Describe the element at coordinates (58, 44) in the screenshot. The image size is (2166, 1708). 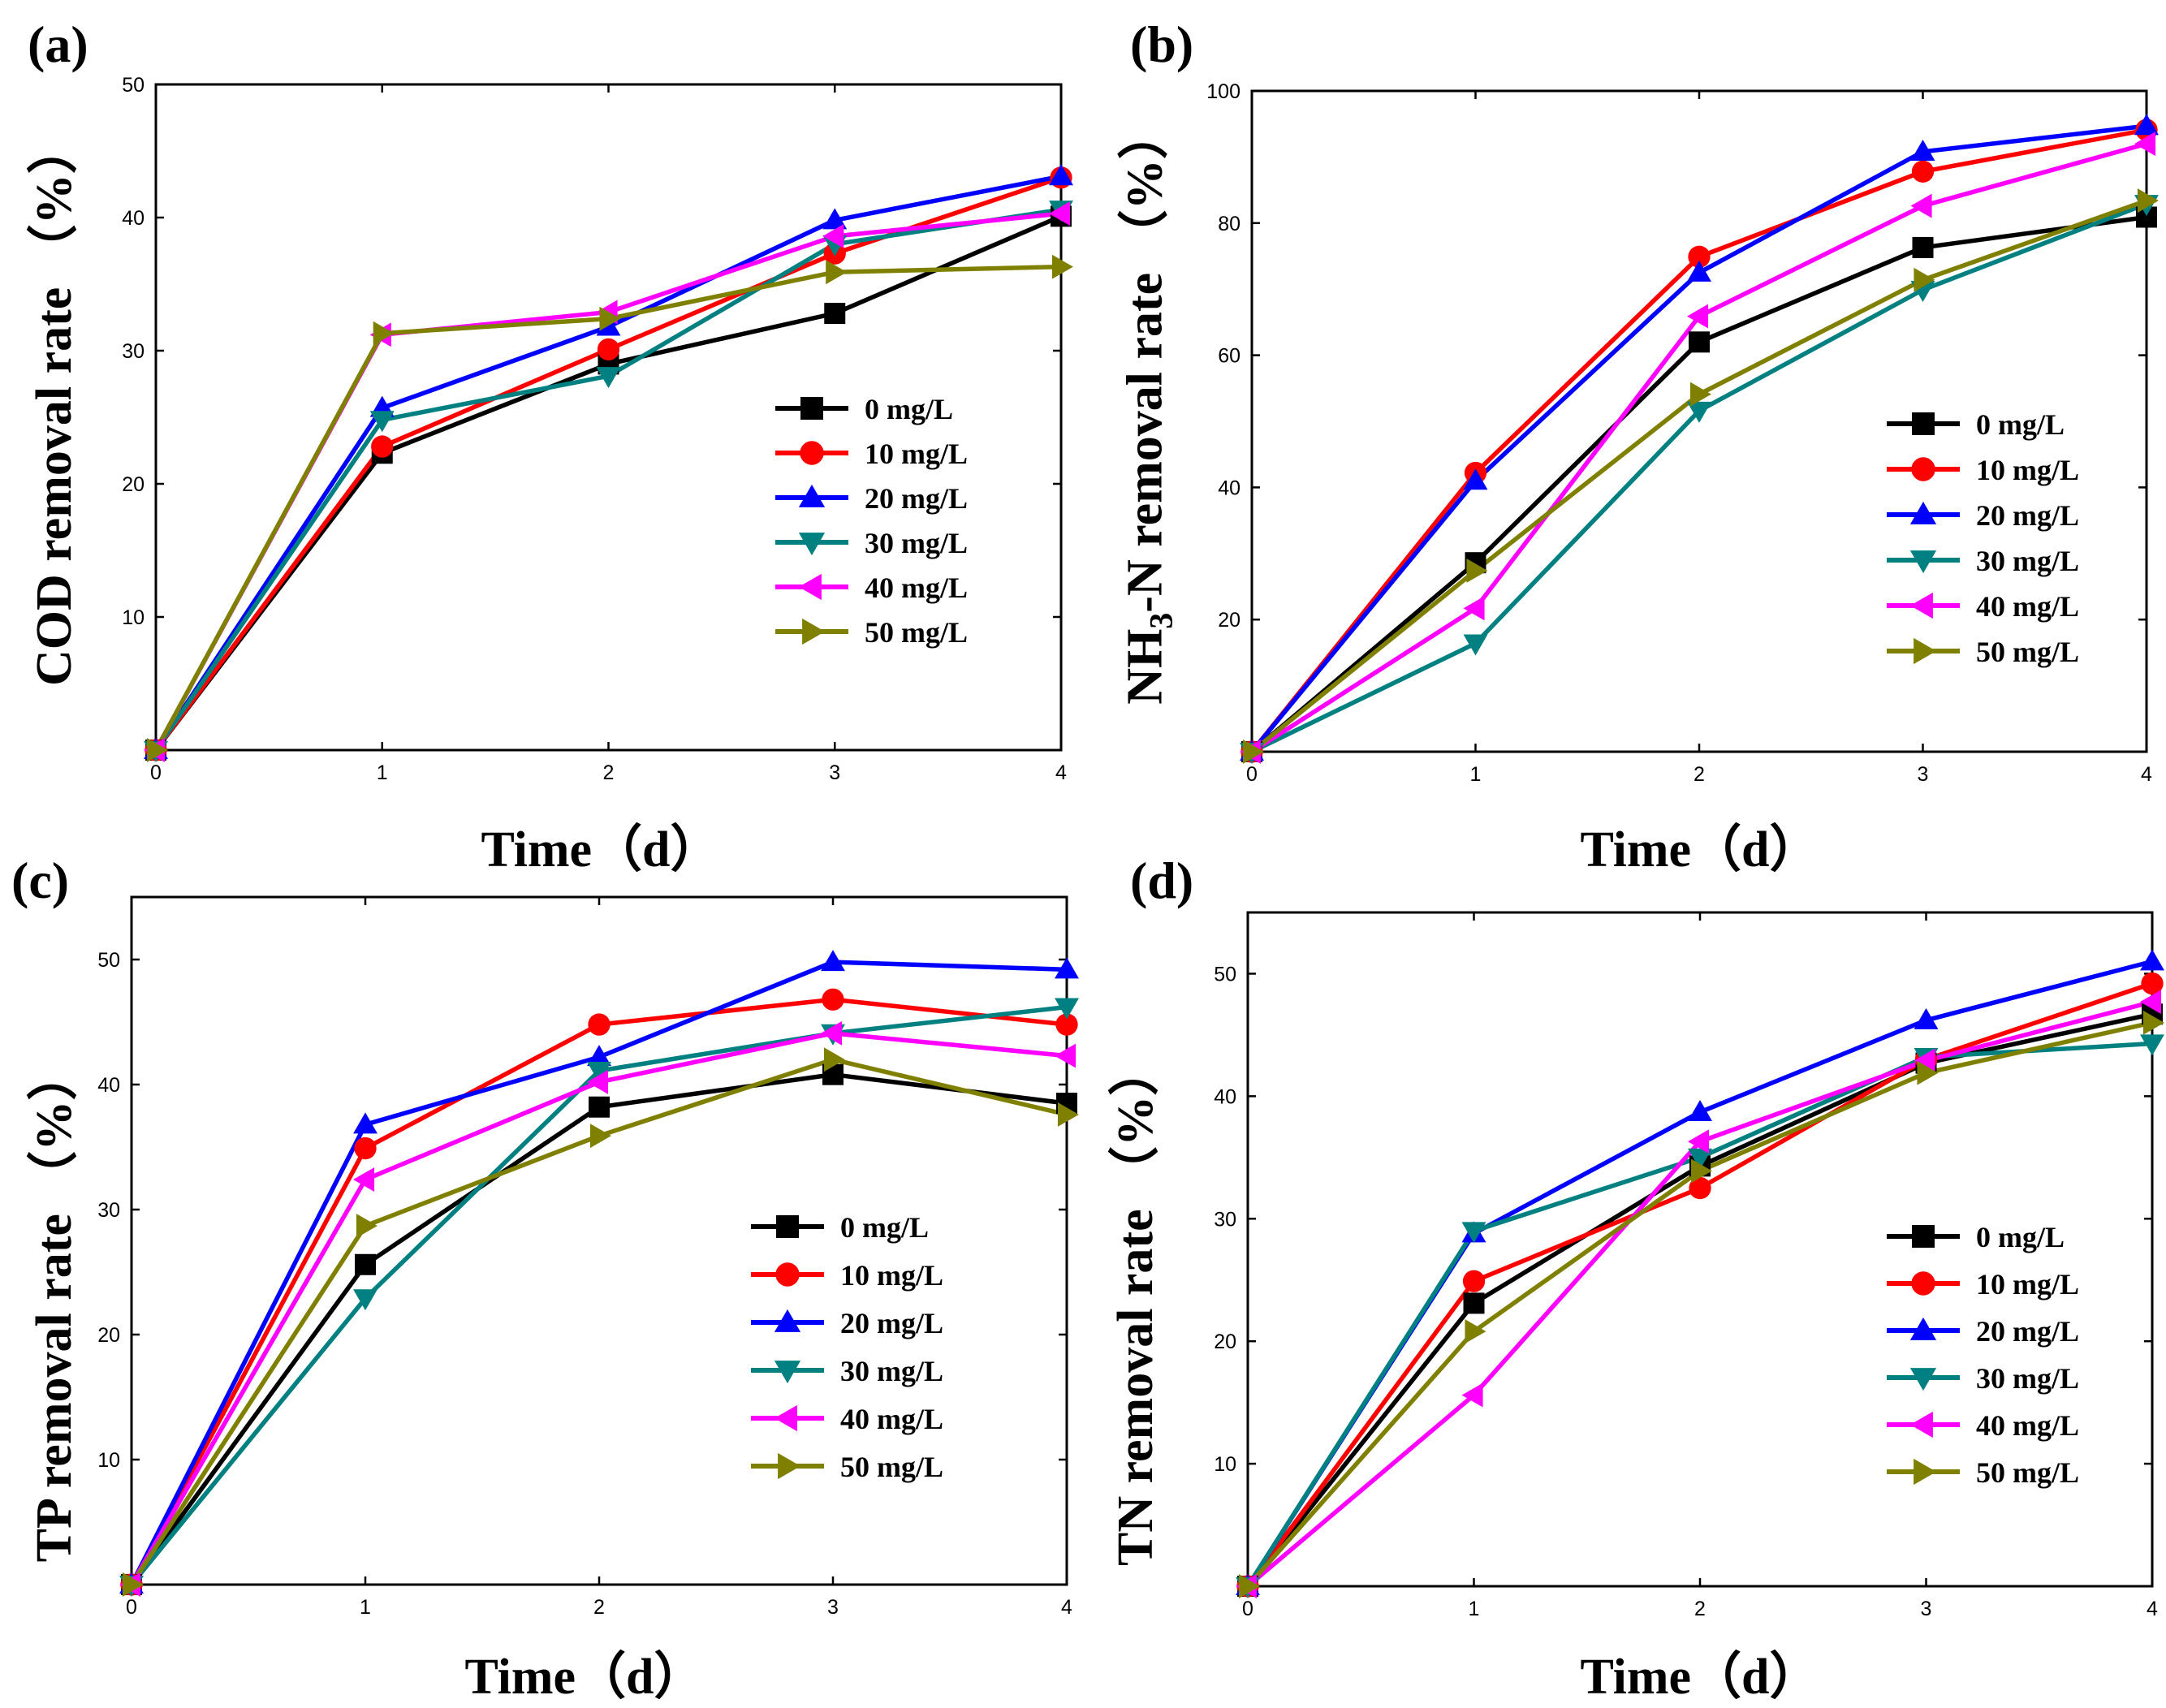
I see `panel-label-a: (a)` at that location.